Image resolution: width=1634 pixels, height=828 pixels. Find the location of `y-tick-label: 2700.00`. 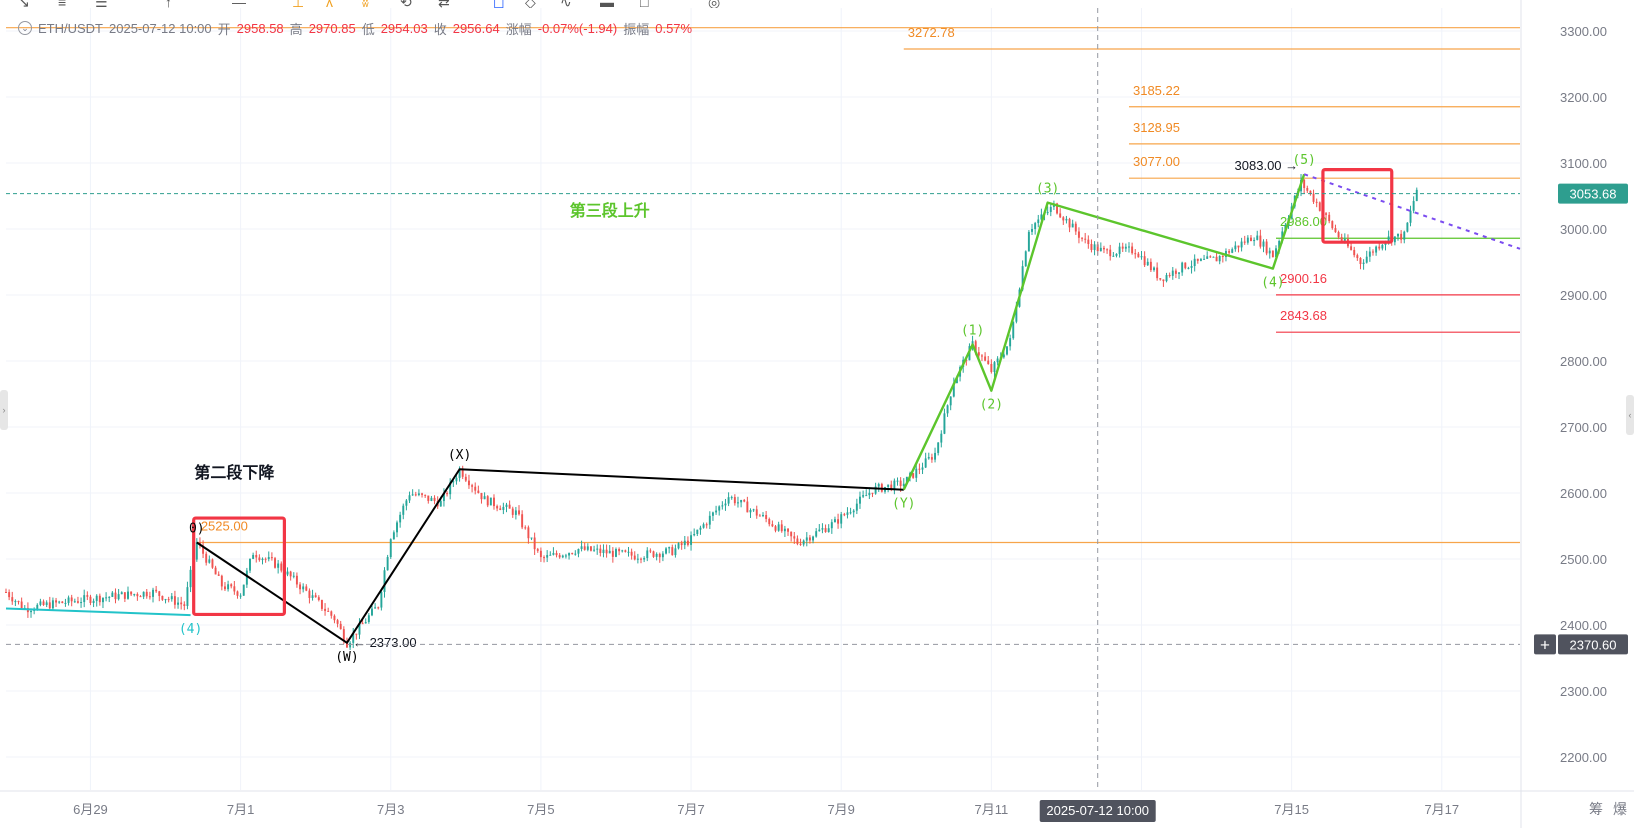

y-tick-label: 2700.00 is located at coordinates (1583, 427).